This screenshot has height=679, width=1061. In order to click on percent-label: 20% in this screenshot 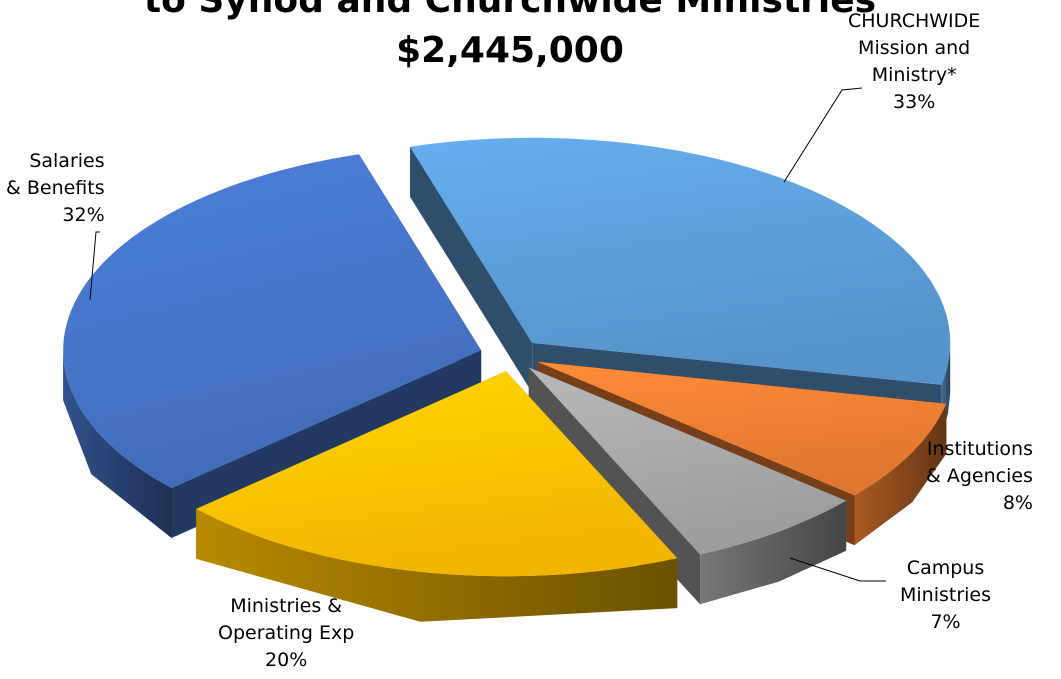, I will do `click(286, 660)`.